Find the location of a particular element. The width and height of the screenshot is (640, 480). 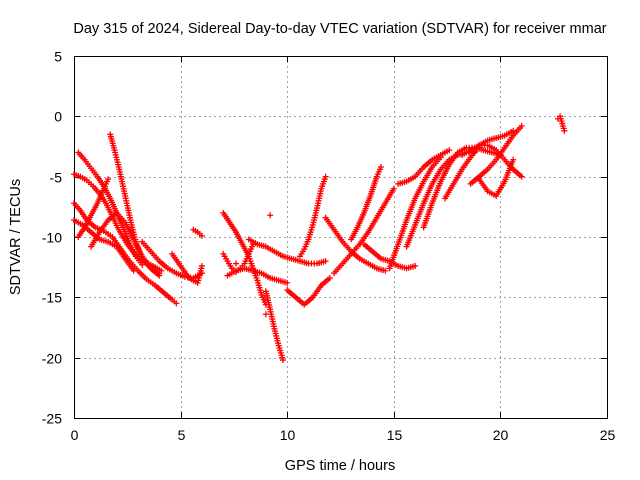

x-tick-label: 10 is located at coordinates (288, 435).